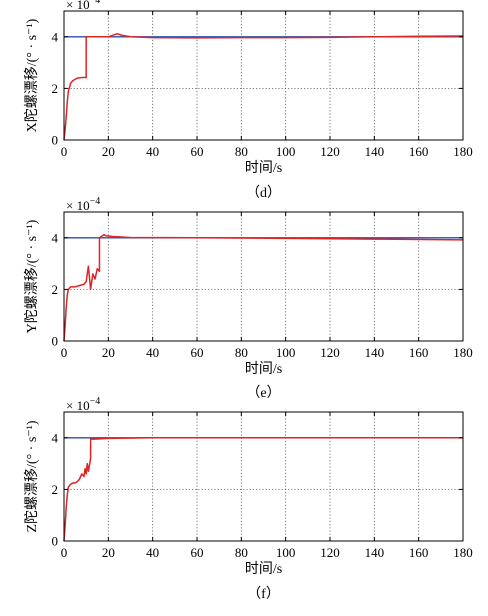 The image size is (488, 616). I want to click on y-axis-label: Y陀螺漂移/(° · s⁻¹), so click(32, 276).